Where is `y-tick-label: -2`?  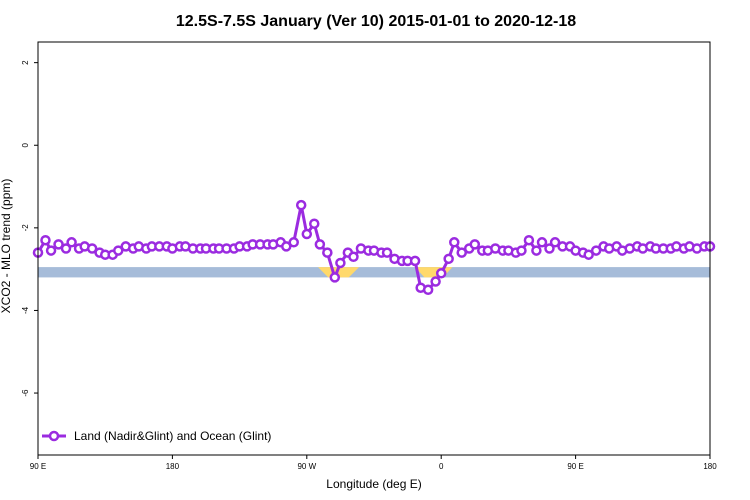
y-tick-label: -2 is located at coordinates (25, 228).